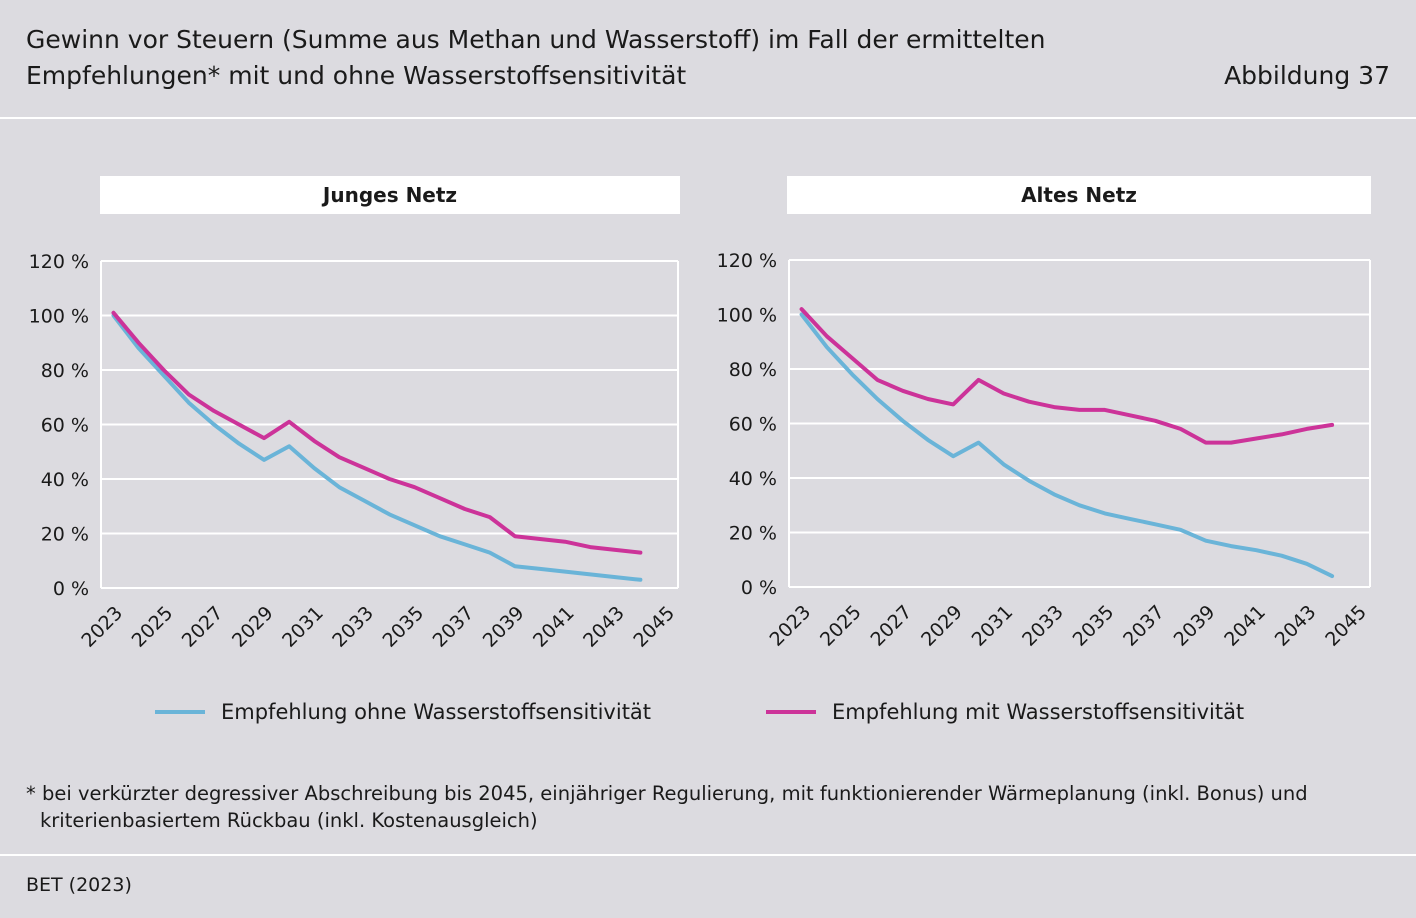 Image resolution: width=1416 pixels, height=918 pixels. Describe the element at coordinates (753, 479) in the screenshot. I see `y-tick-label-altes-netz: 40 %` at that location.